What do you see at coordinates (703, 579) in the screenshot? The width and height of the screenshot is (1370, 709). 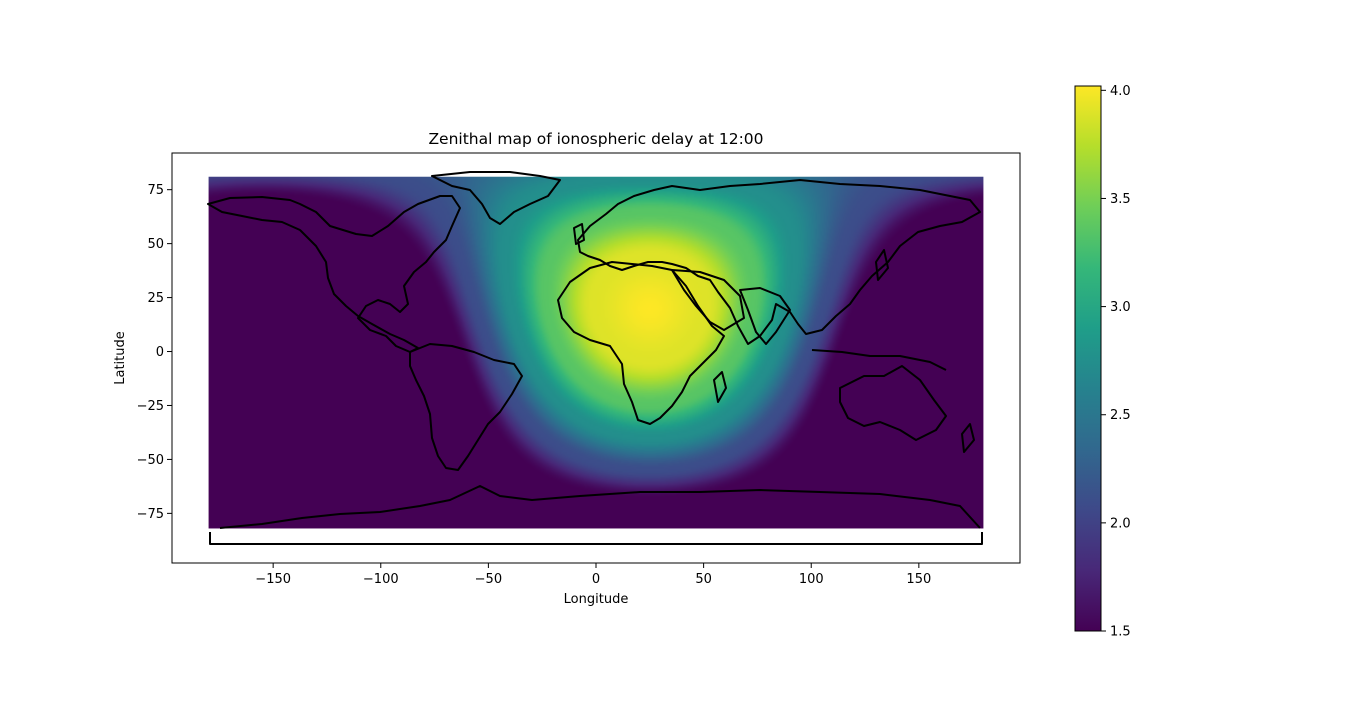 I see `x-tick-label: 50` at bounding box center [703, 579].